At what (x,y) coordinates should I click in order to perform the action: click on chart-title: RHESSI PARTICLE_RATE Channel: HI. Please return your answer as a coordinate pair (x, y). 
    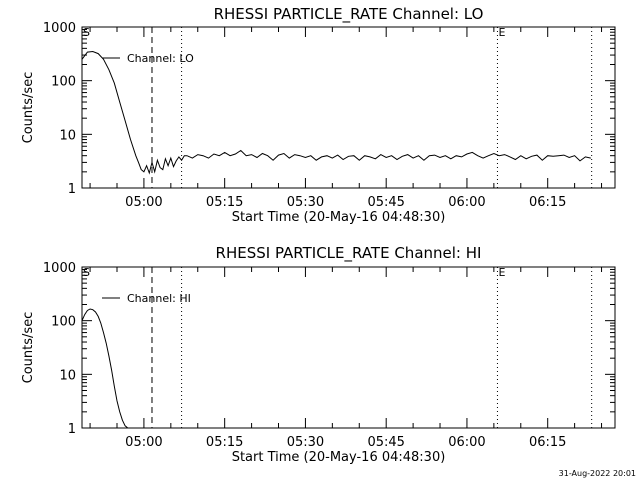
    Looking at the image, I should click on (349, 253).